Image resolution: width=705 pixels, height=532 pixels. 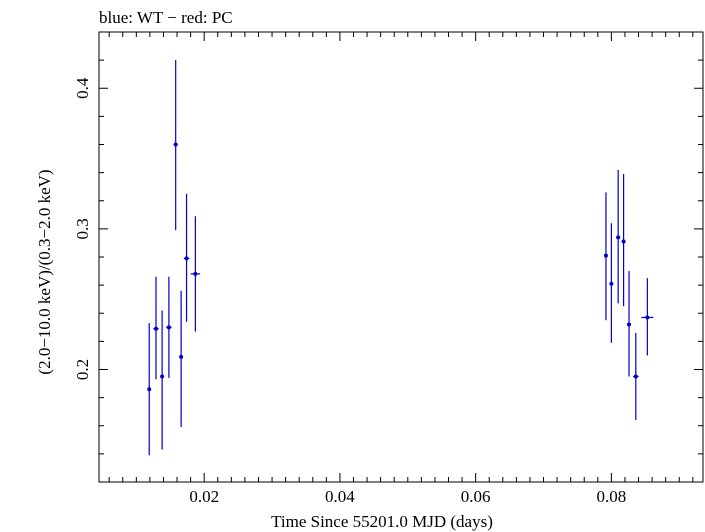 I want to click on x-axis-label: Time Since 55201.0 MJD (days), so click(x=382, y=521).